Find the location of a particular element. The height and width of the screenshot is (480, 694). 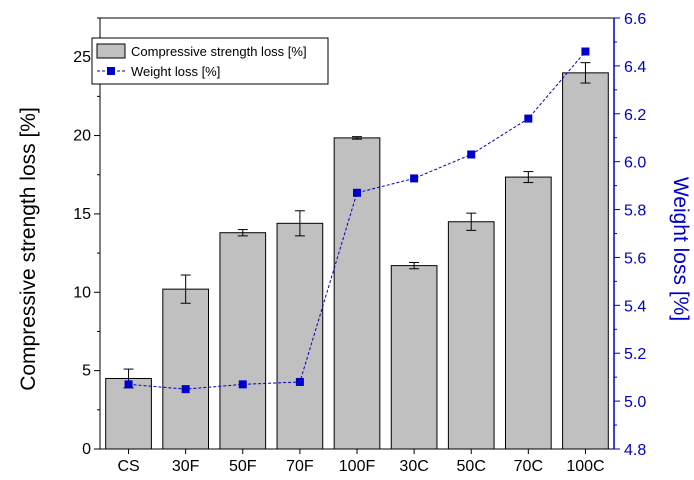

bar-50f is located at coordinates (243, 341).